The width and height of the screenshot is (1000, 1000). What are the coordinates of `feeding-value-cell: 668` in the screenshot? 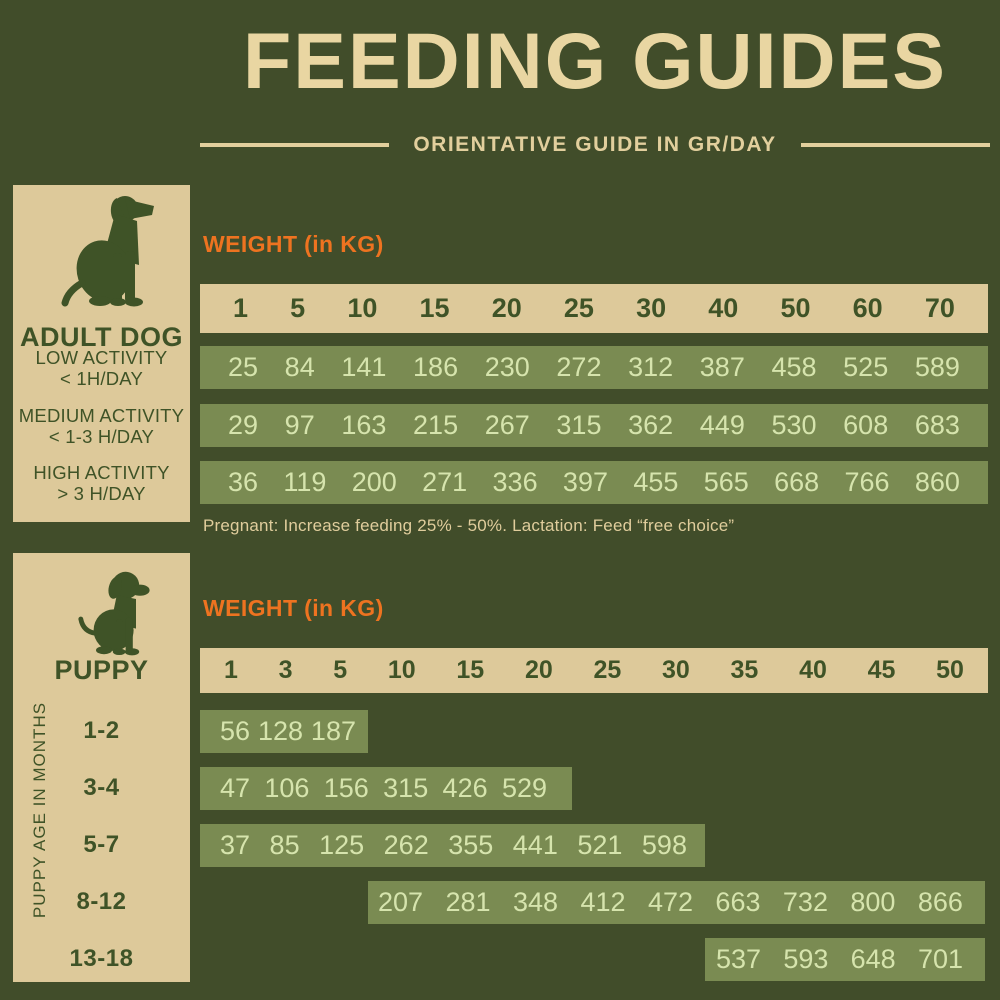 It's located at (797, 482).